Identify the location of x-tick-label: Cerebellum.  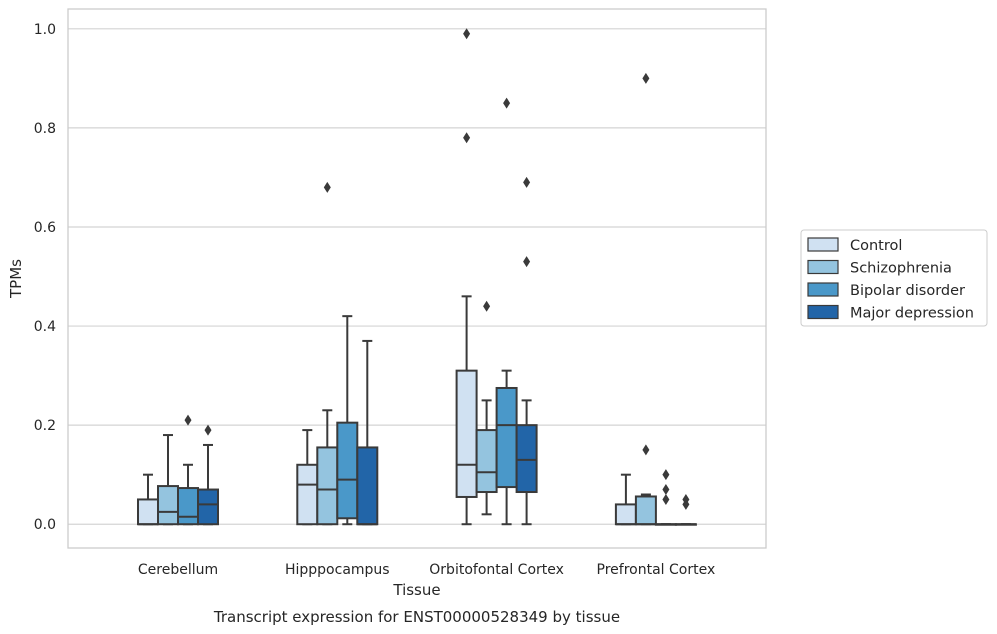
(178, 570).